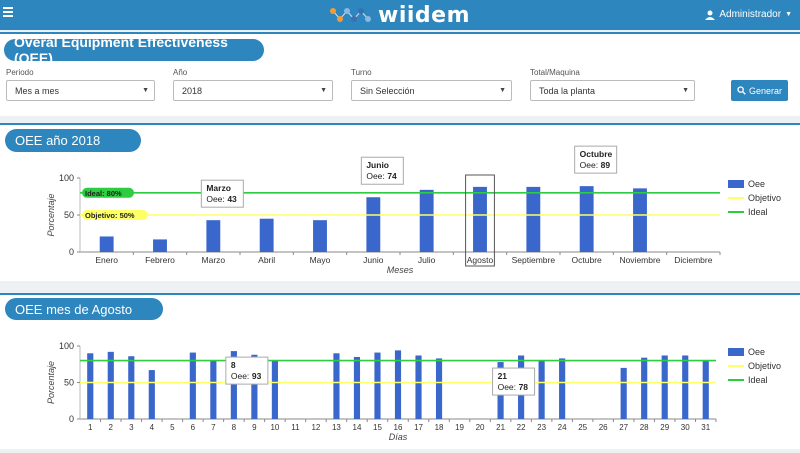 The width and height of the screenshot is (800, 453). Describe the element at coordinates (80, 90) in the screenshot. I see `periodo-select: Mes a mes ▼` at that location.